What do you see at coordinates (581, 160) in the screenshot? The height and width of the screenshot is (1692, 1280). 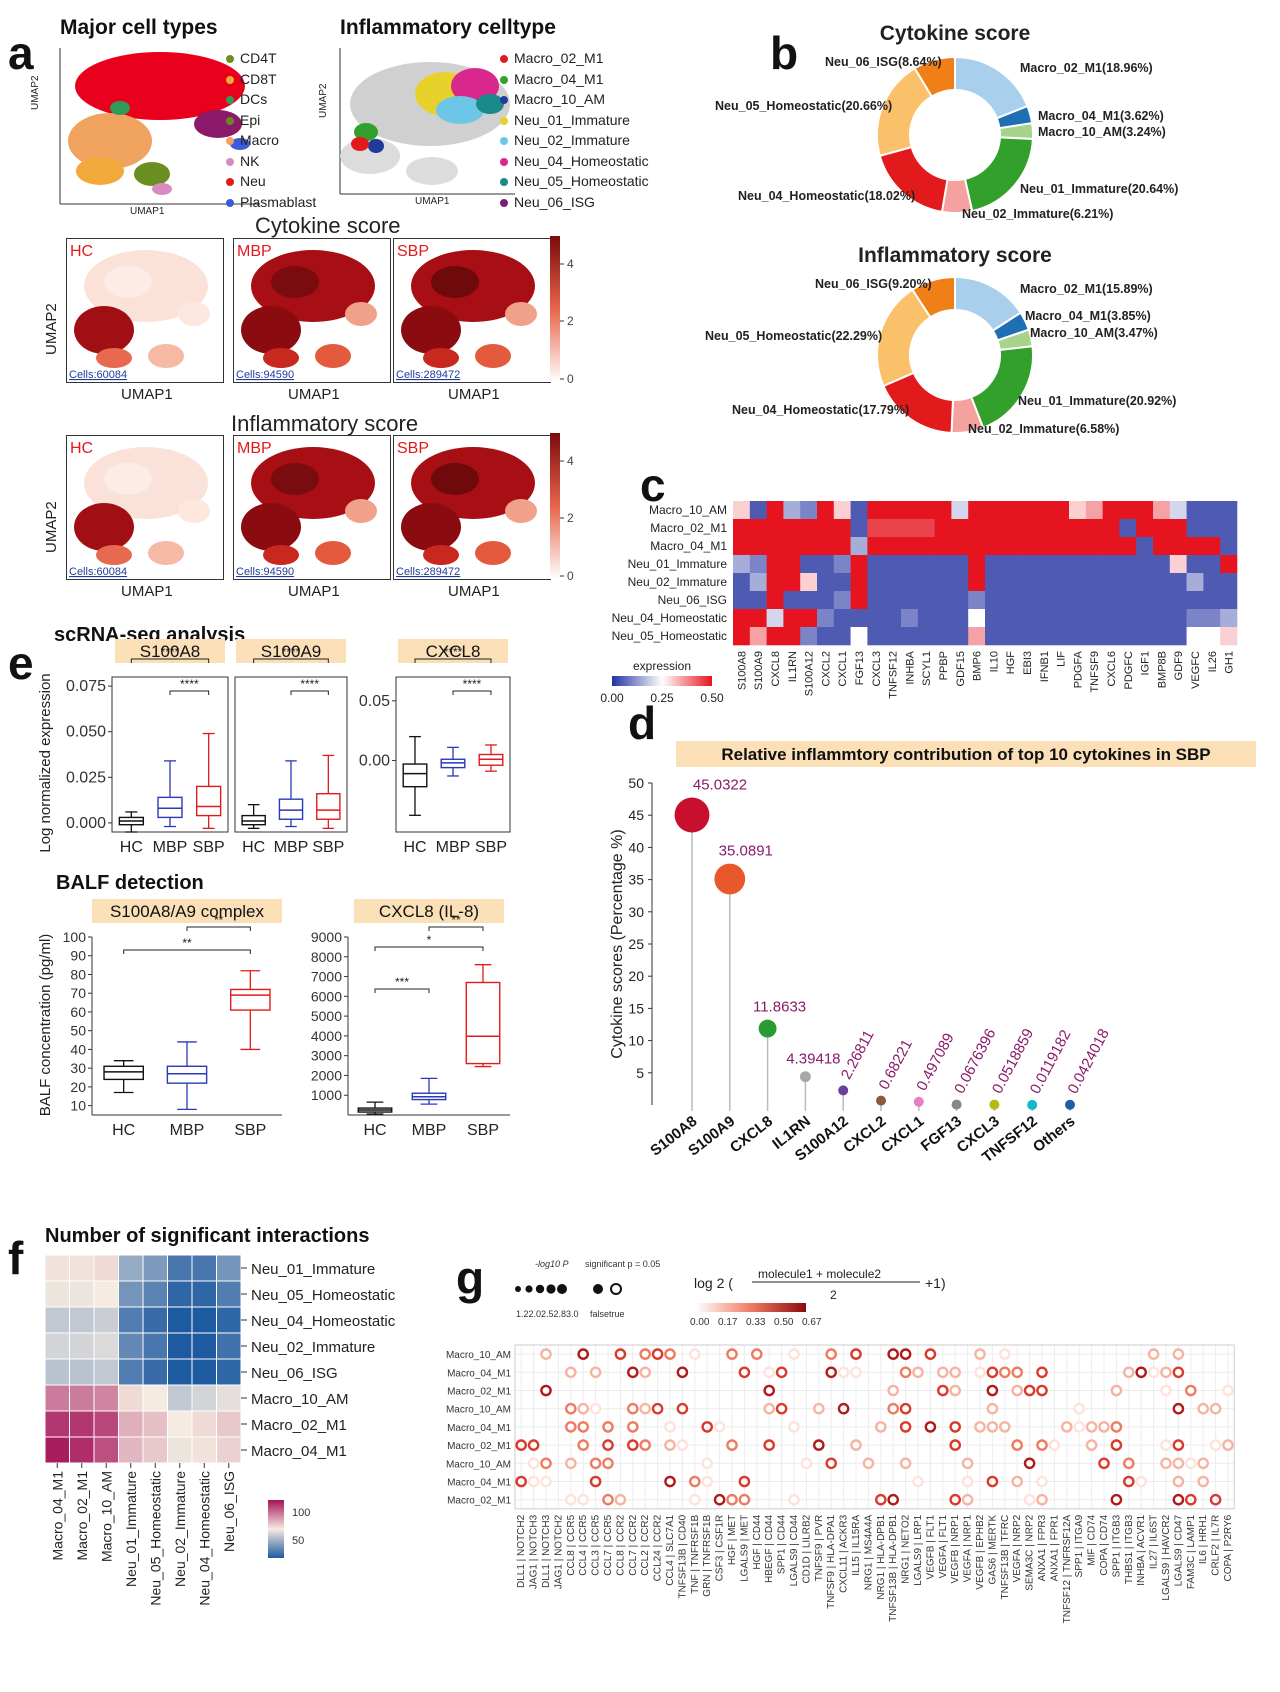 I see `legend-label: Neu_04_Homeostatic` at bounding box center [581, 160].